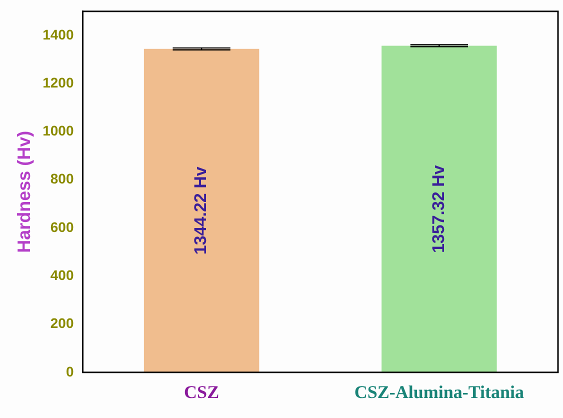  Describe the element at coordinates (439, 392) in the screenshot. I see `x-tick-label: CSZ-Alumina-Titania` at that location.